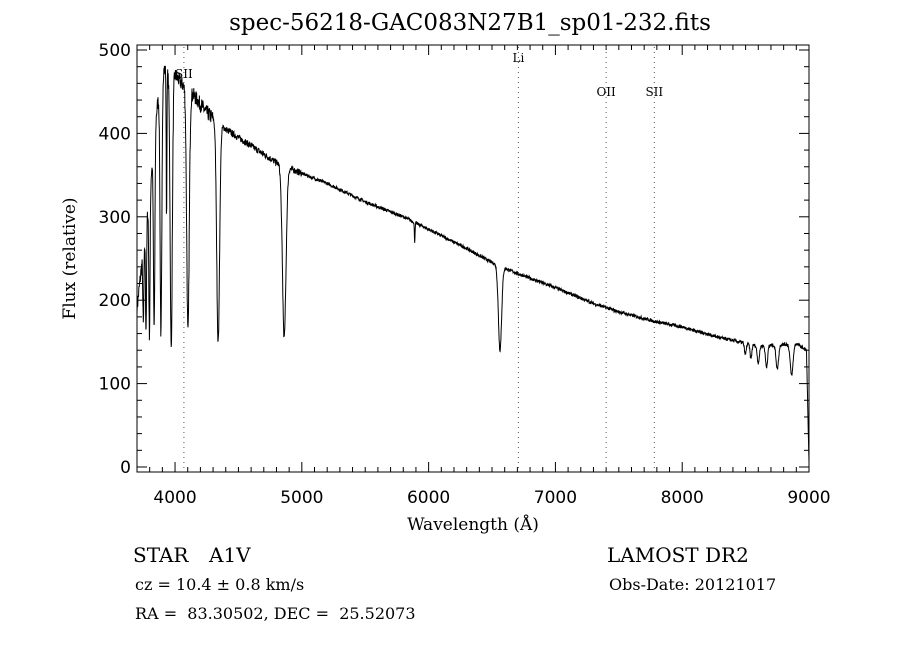  What do you see at coordinates (230, 555) in the screenshot?
I see `object-subclass: A1V` at bounding box center [230, 555].